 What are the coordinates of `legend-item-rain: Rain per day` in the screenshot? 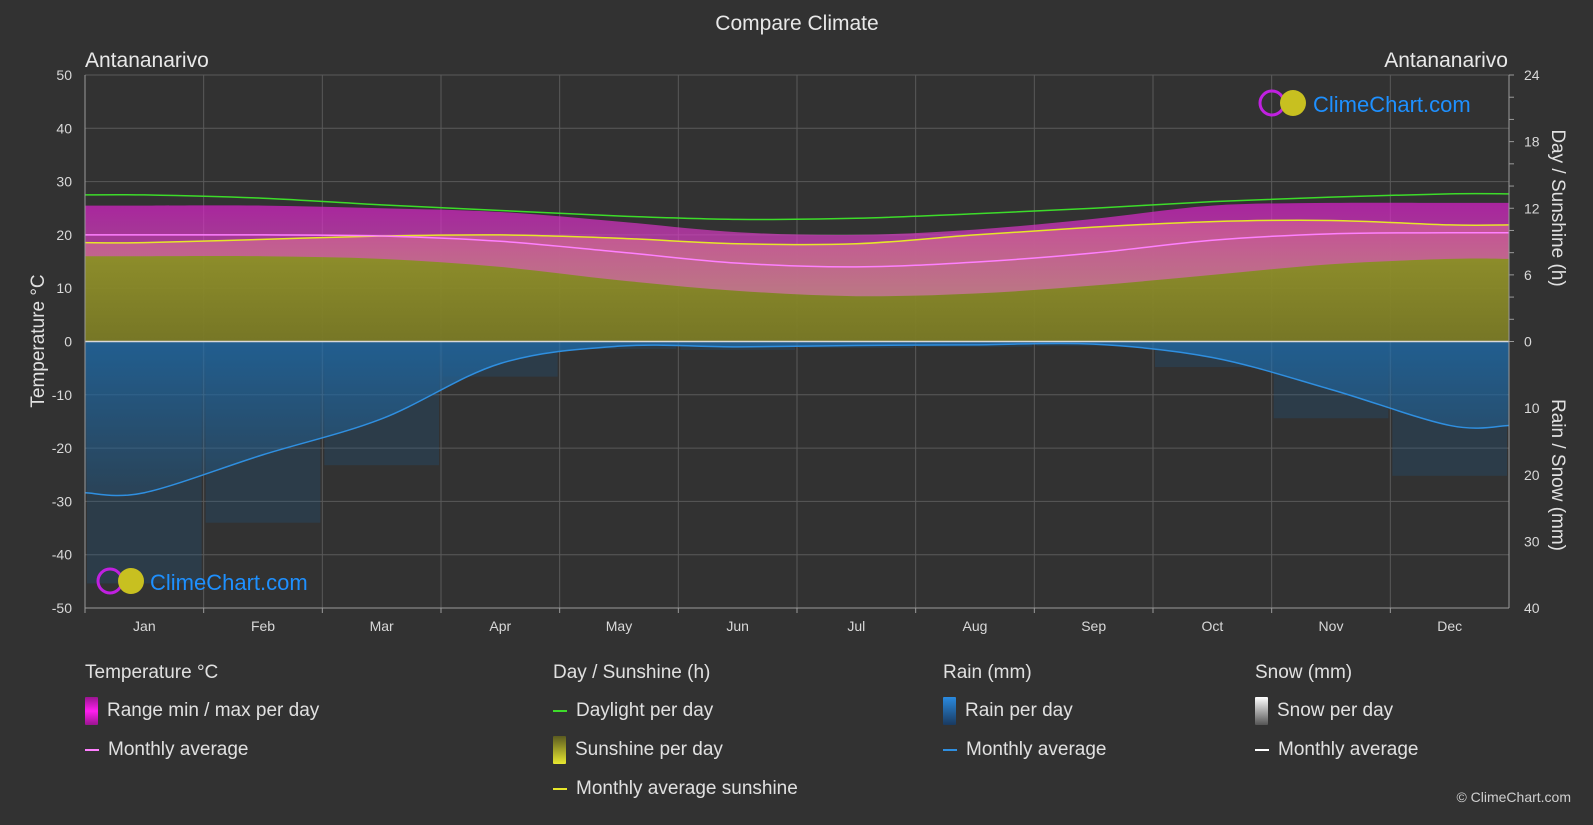 It's located at (1024, 711).